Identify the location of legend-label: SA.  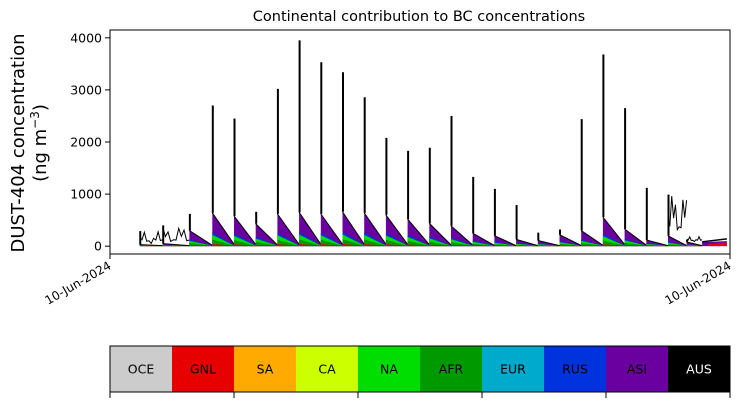
(265, 369).